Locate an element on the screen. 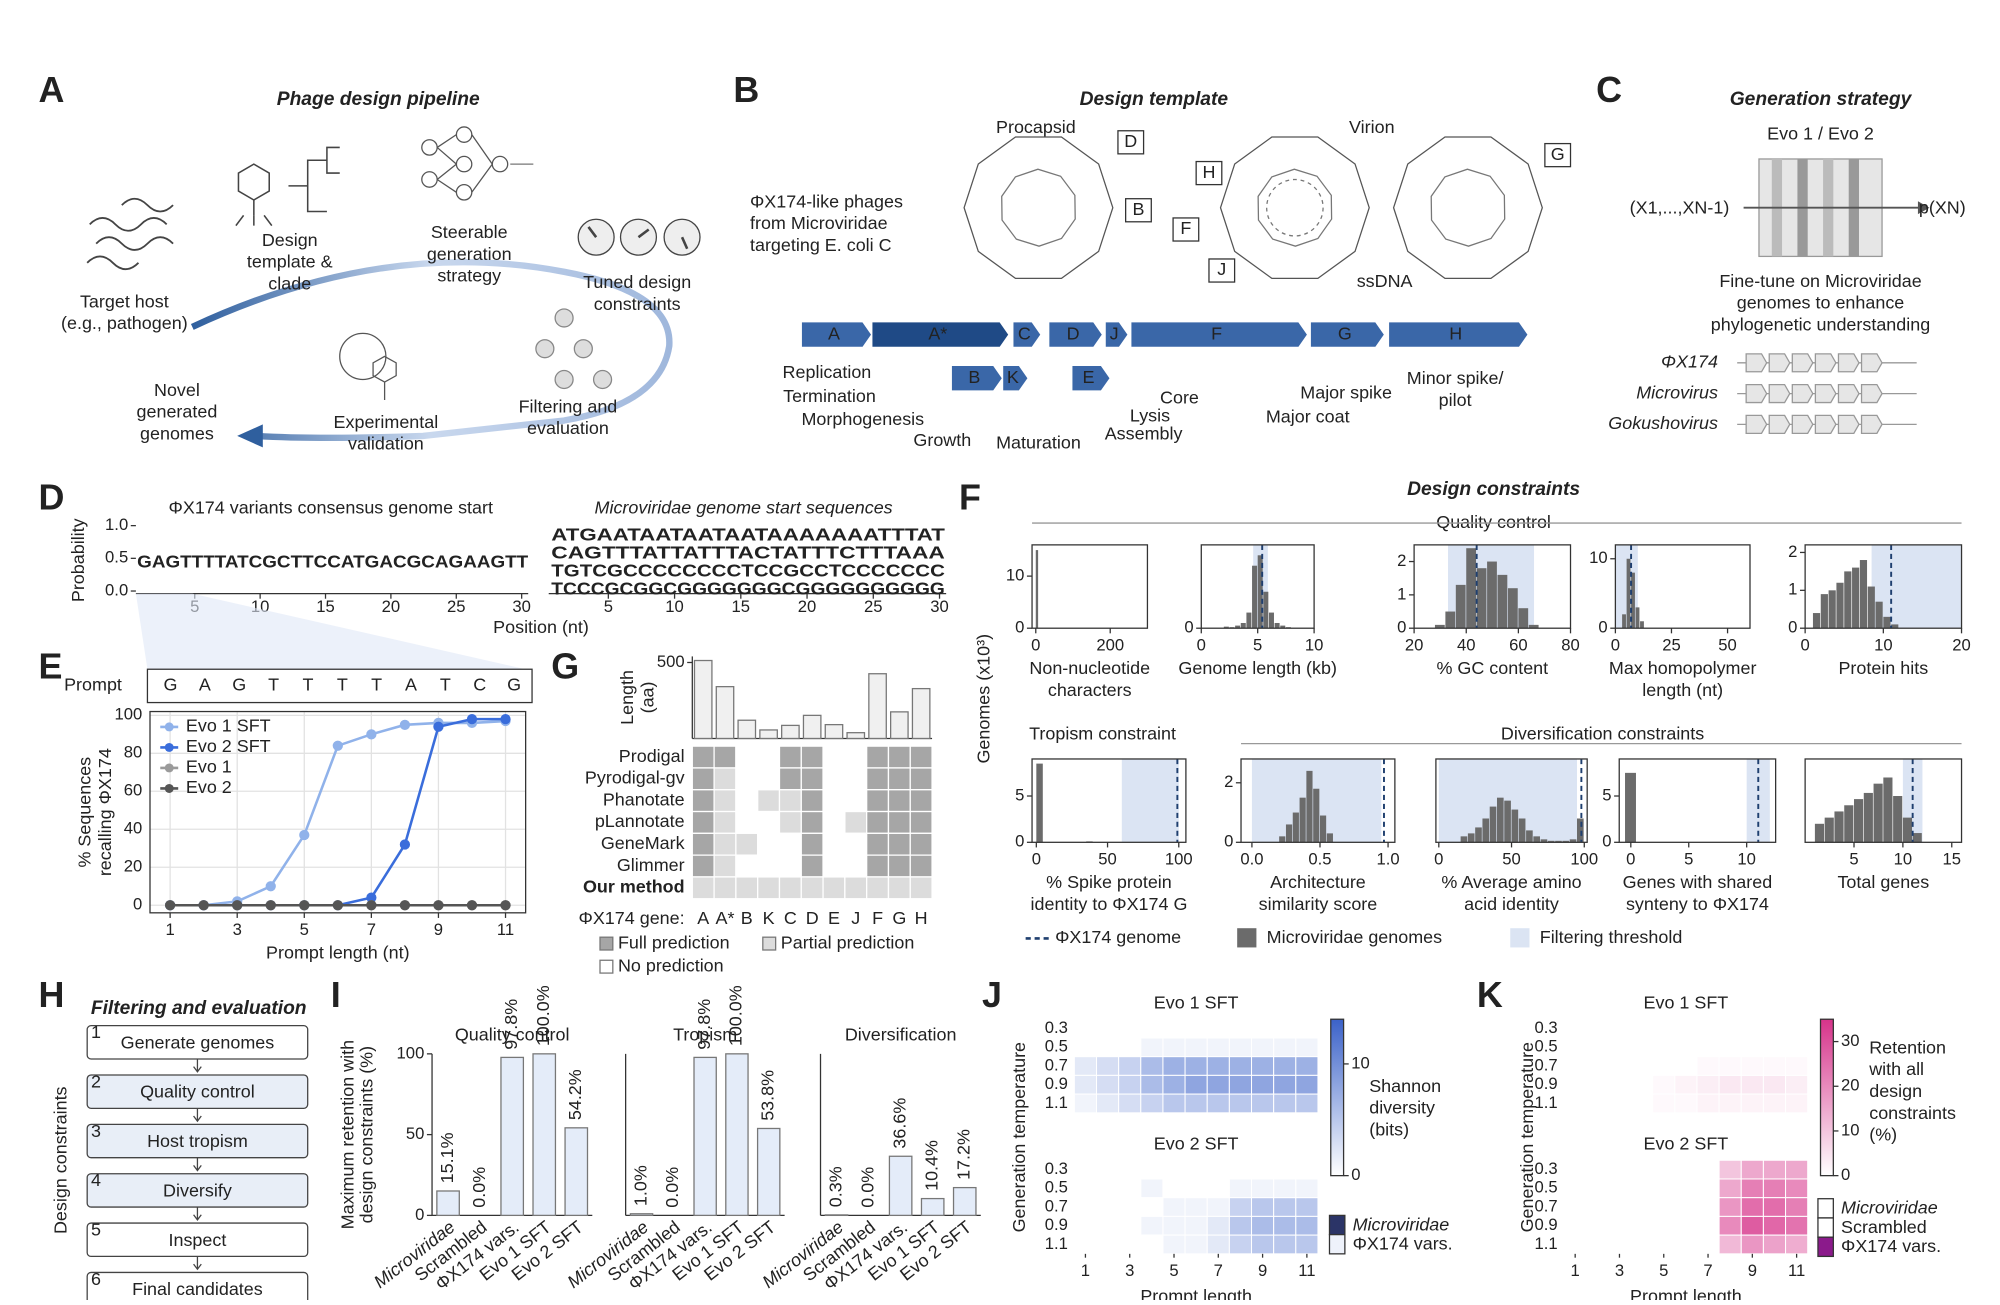 This screenshot has height=1305, width=2000. pipeline-step: strategy is located at coordinates (469, 276).